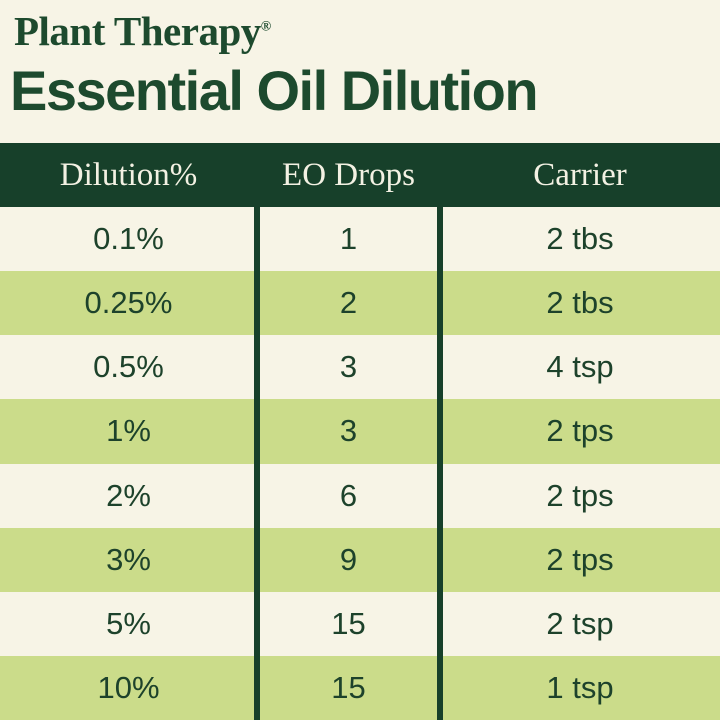  What do you see at coordinates (360, 303) in the screenshot?
I see `table-row: 0.25% 2 2 tbs` at bounding box center [360, 303].